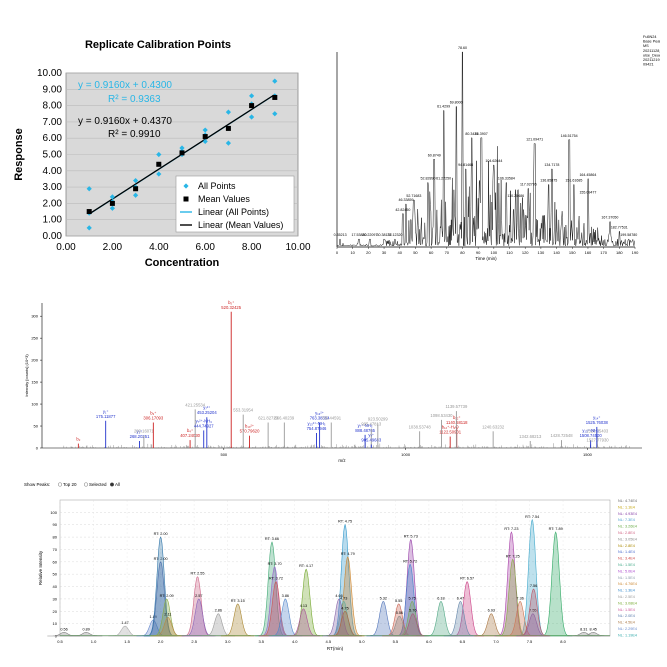 This screenshot has height=667, width=667. I want to click on peak-label: 86.3907, so click(481, 134).